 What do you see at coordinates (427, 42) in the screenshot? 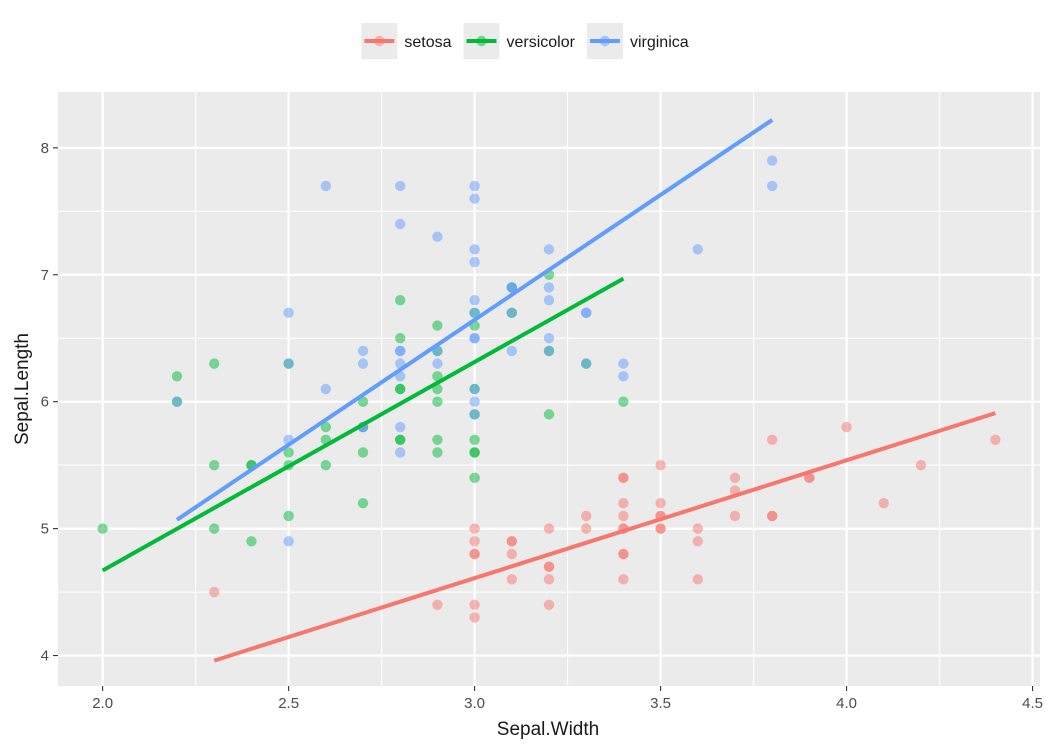
I see `legend-label: setosa` at bounding box center [427, 42].